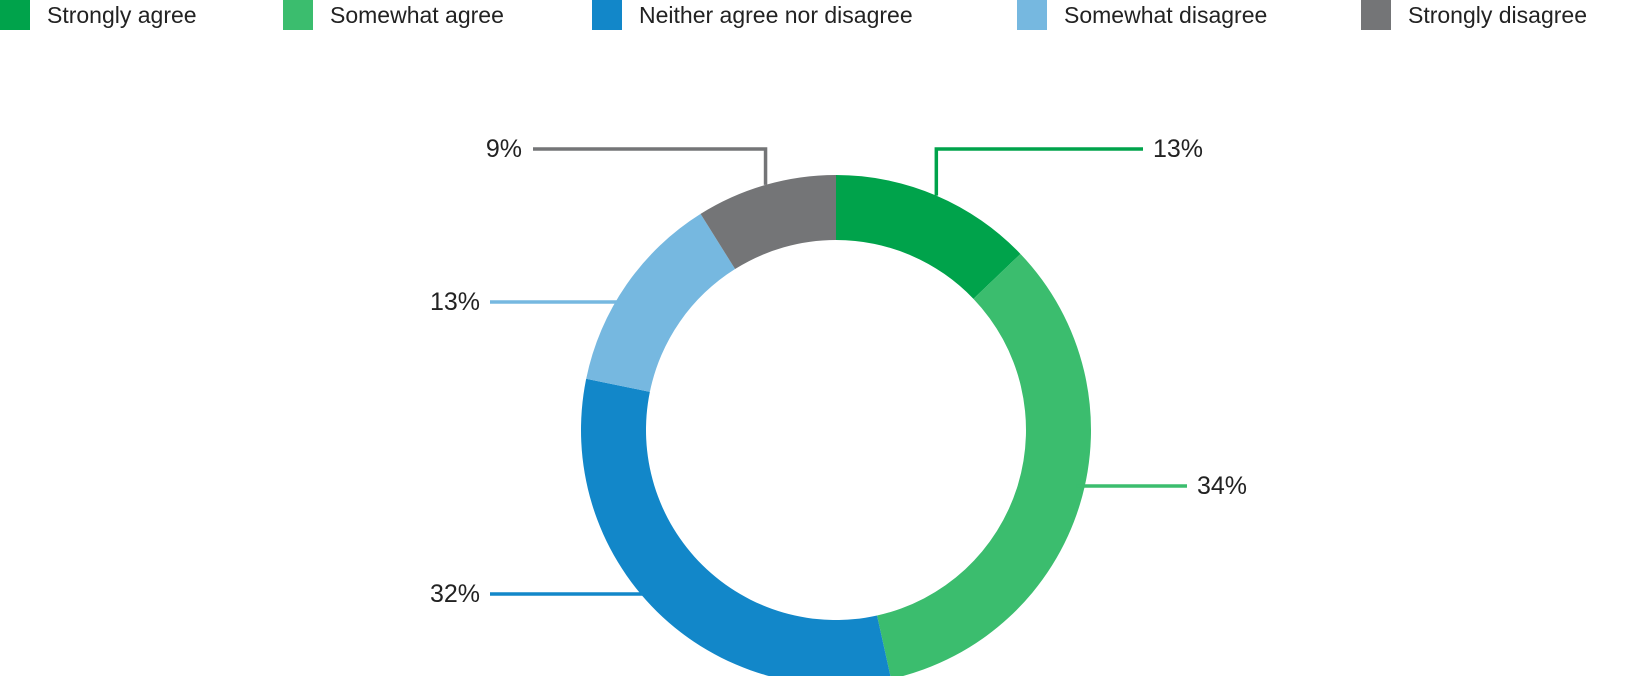 The image size is (1638, 676). I want to click on leader-line-strongly-agree, so click(1038, 171).